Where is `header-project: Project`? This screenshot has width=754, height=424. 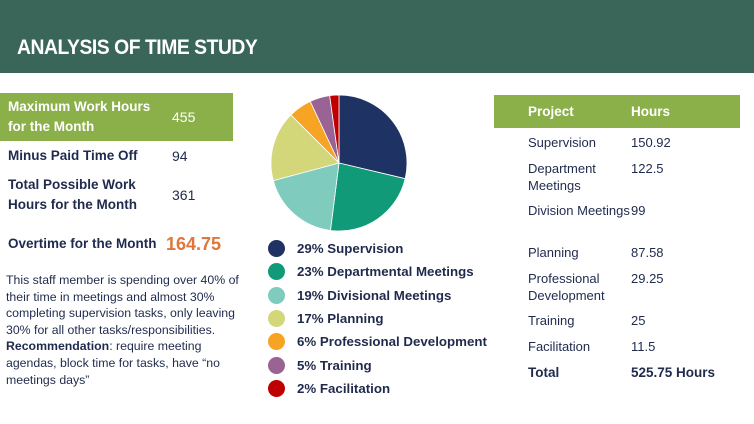
header-project: Project is located at coordinates (551, 111).